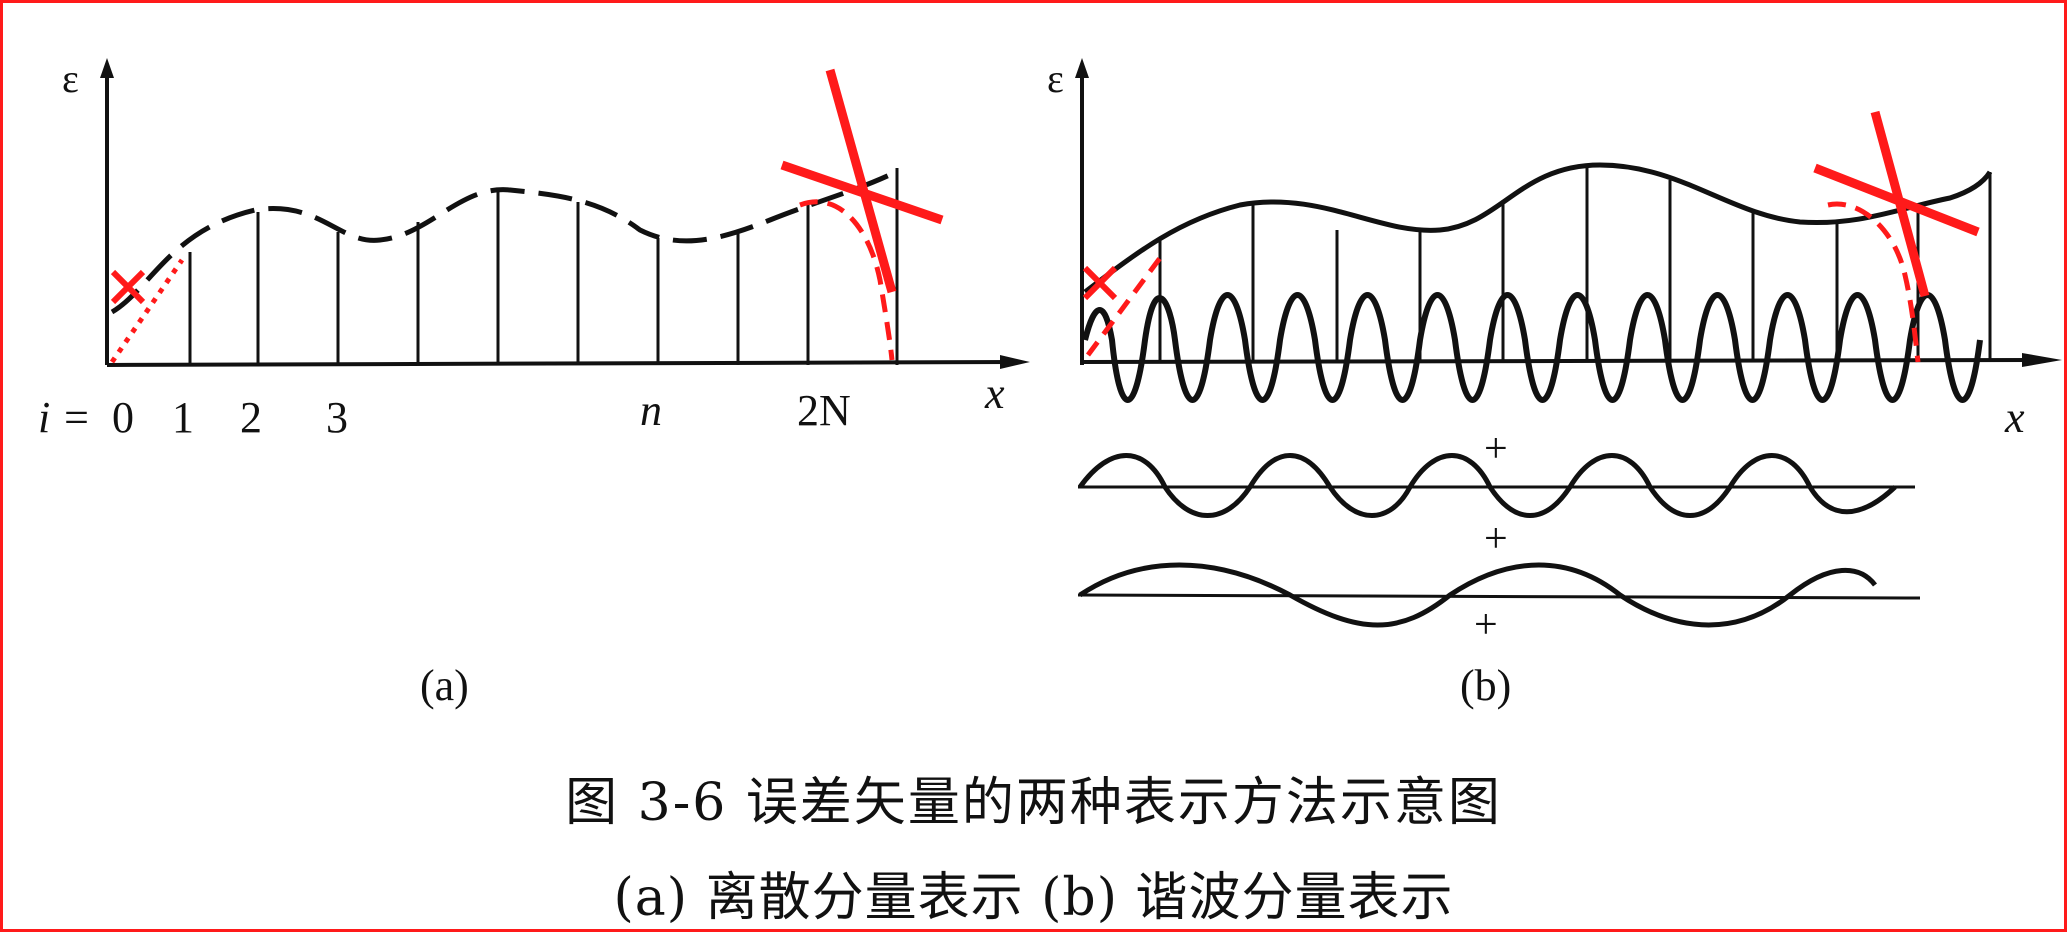  Describe the element at coordinates (147, 311) in the screenshot. I see `red-dotted-line` at that location.